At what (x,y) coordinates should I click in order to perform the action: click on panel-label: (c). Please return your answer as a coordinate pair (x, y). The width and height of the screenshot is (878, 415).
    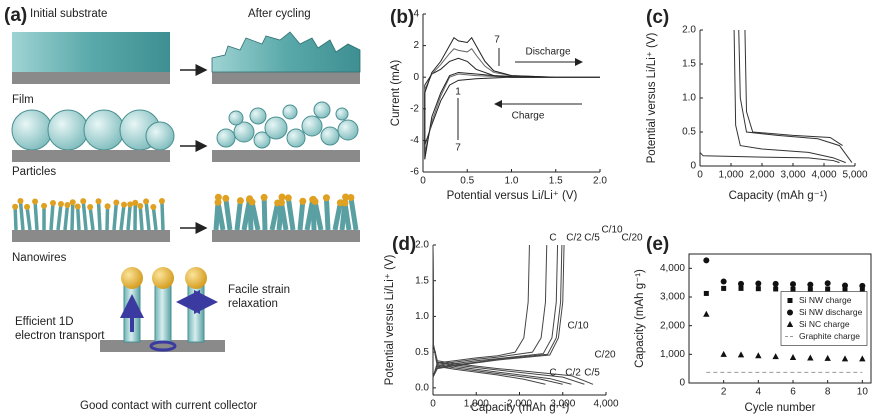
    Looking at the image, I should click on (657, 17).